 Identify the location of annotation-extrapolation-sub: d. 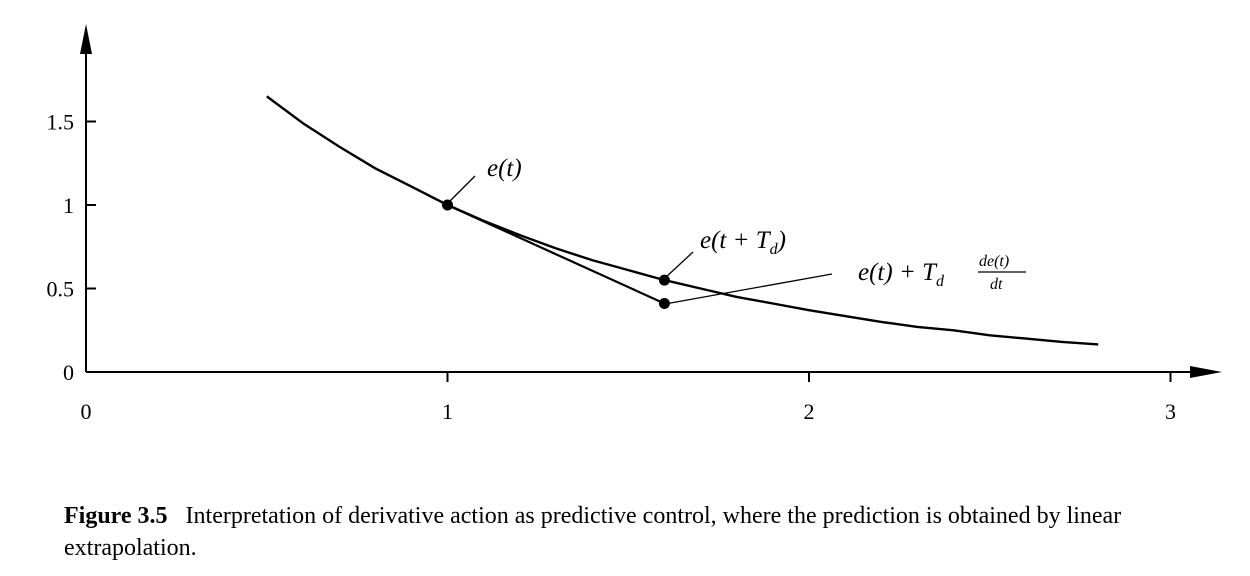
(940, 281).